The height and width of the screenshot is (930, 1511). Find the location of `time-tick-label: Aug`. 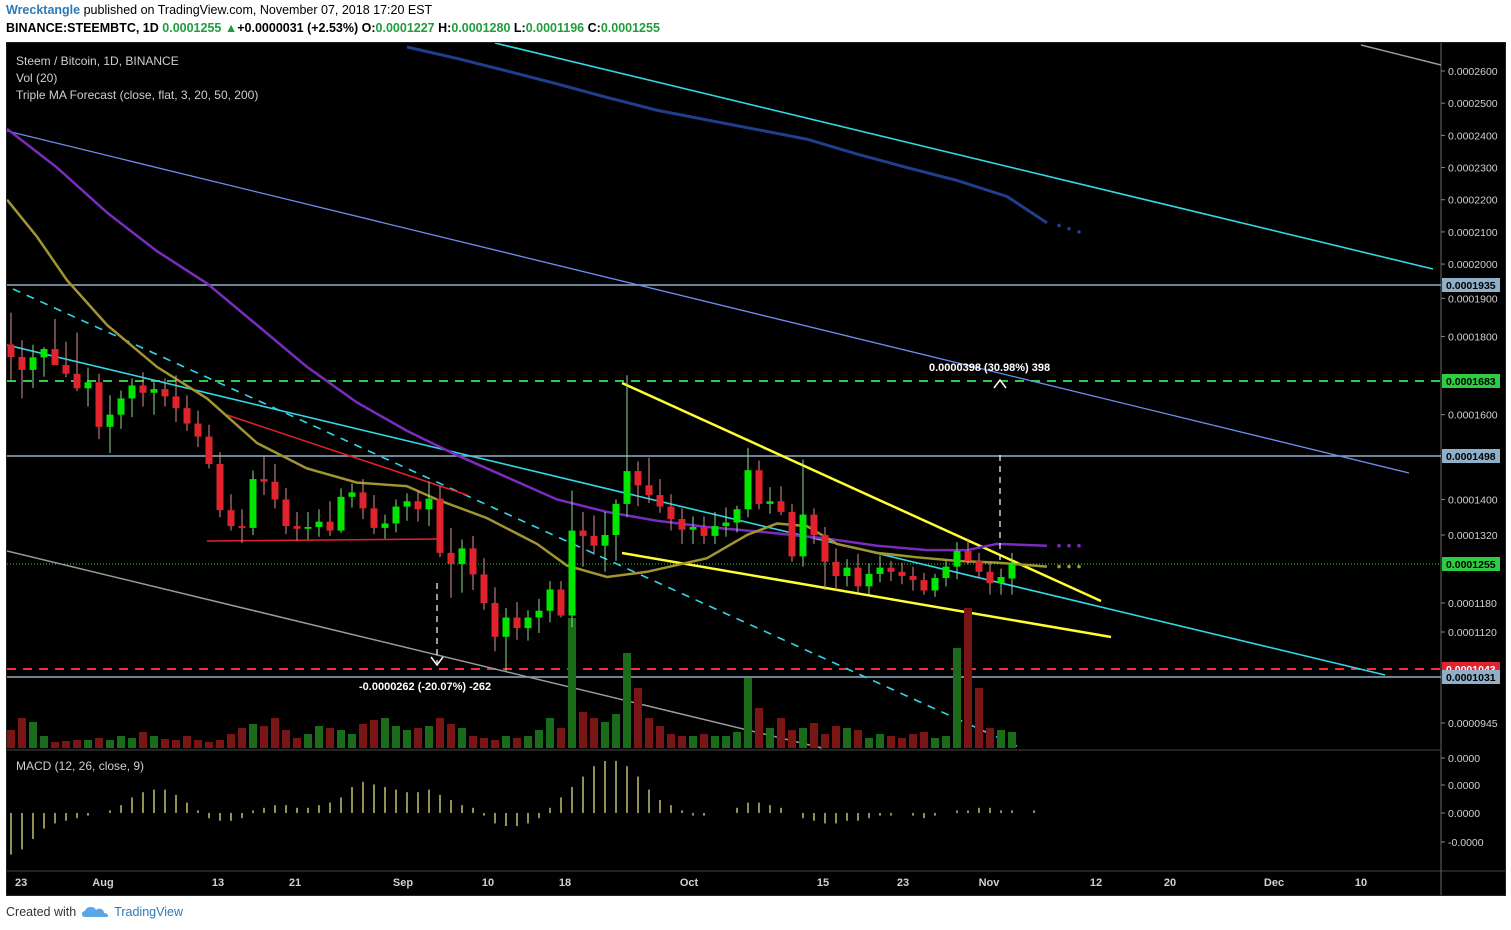

time-tick-label: Aug is located at coordinates (102, 883).